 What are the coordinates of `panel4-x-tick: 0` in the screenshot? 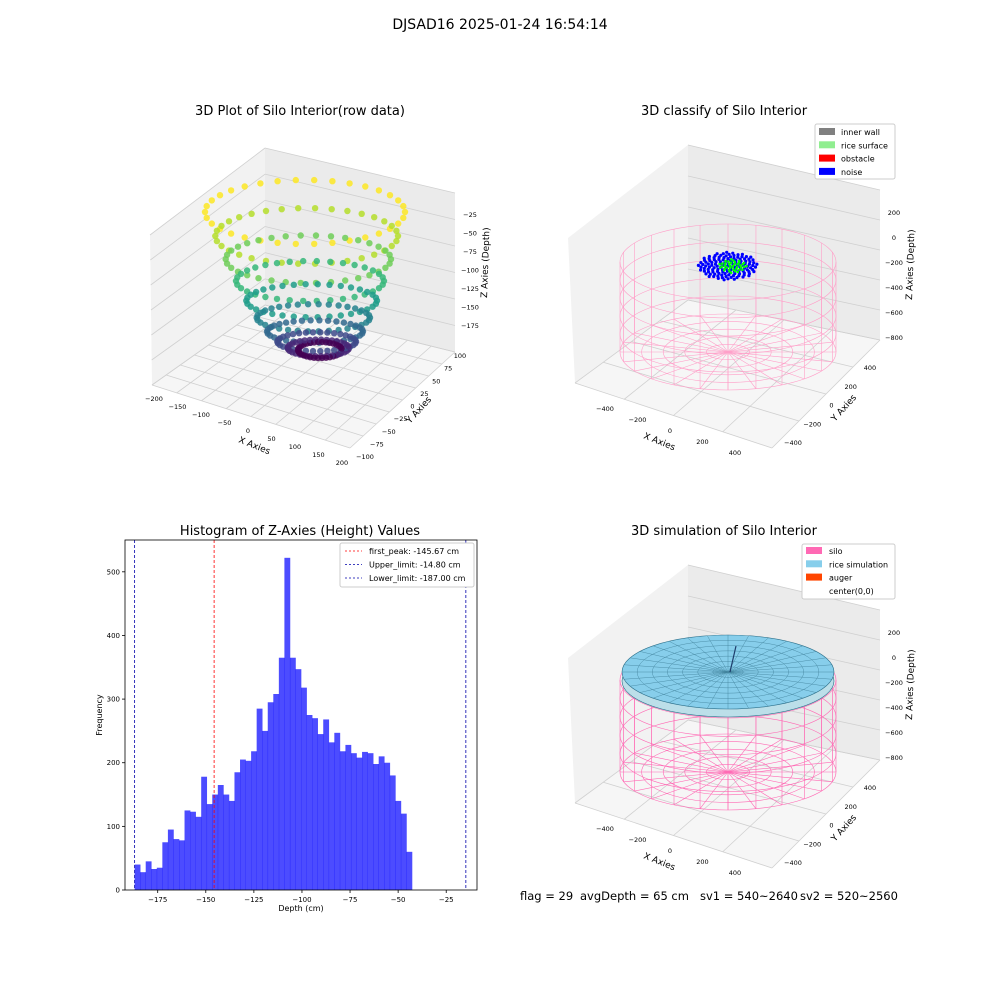 It's located at (670, 851).